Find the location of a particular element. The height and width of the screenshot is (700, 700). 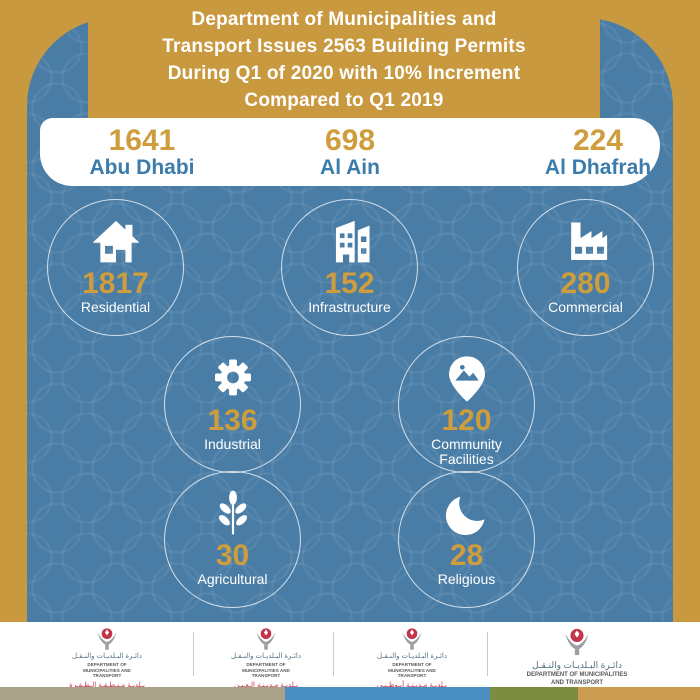

category-circle-agricultural: 30 Agricultural is located at coordinates (232, 539).